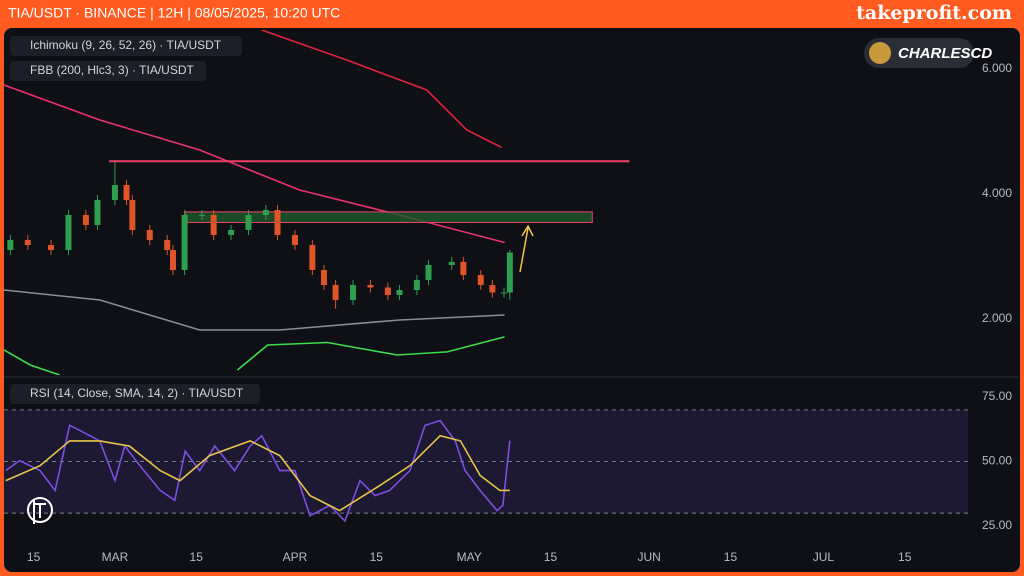 The width and height of the screenshot is (1024, 576). I want to click on brand: takeprofit.com, so click(934, 13).